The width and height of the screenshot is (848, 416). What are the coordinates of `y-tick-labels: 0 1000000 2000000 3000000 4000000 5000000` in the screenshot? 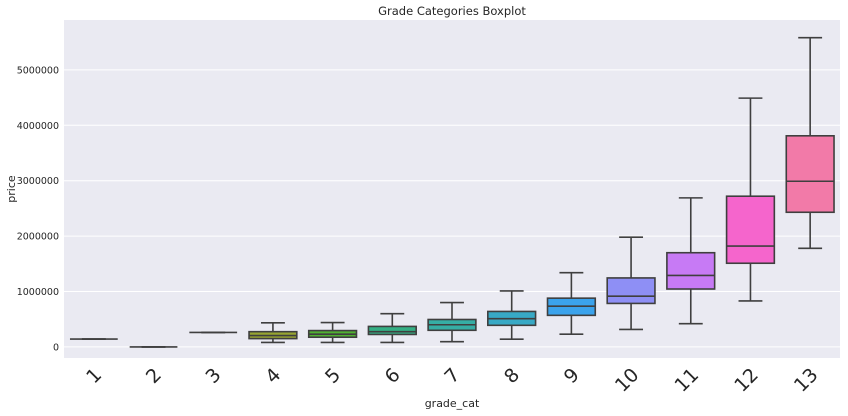 It's located at (38, 209).